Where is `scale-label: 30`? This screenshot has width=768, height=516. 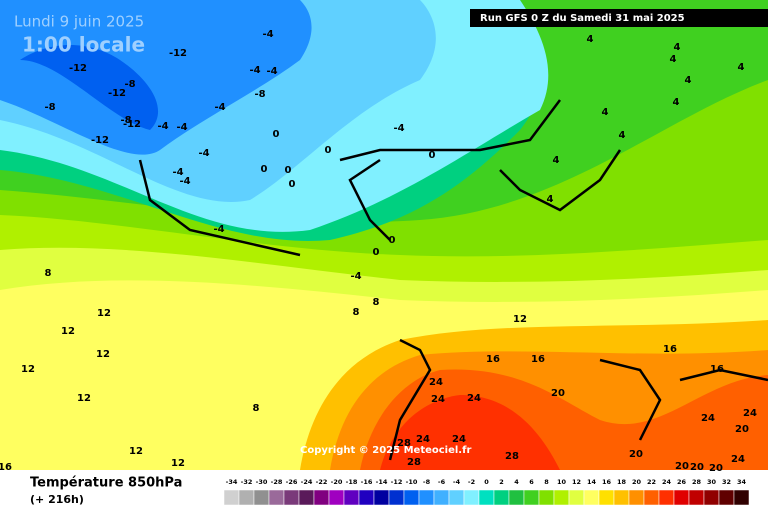 scale-label: 30 is located at coordinates (712, 482).